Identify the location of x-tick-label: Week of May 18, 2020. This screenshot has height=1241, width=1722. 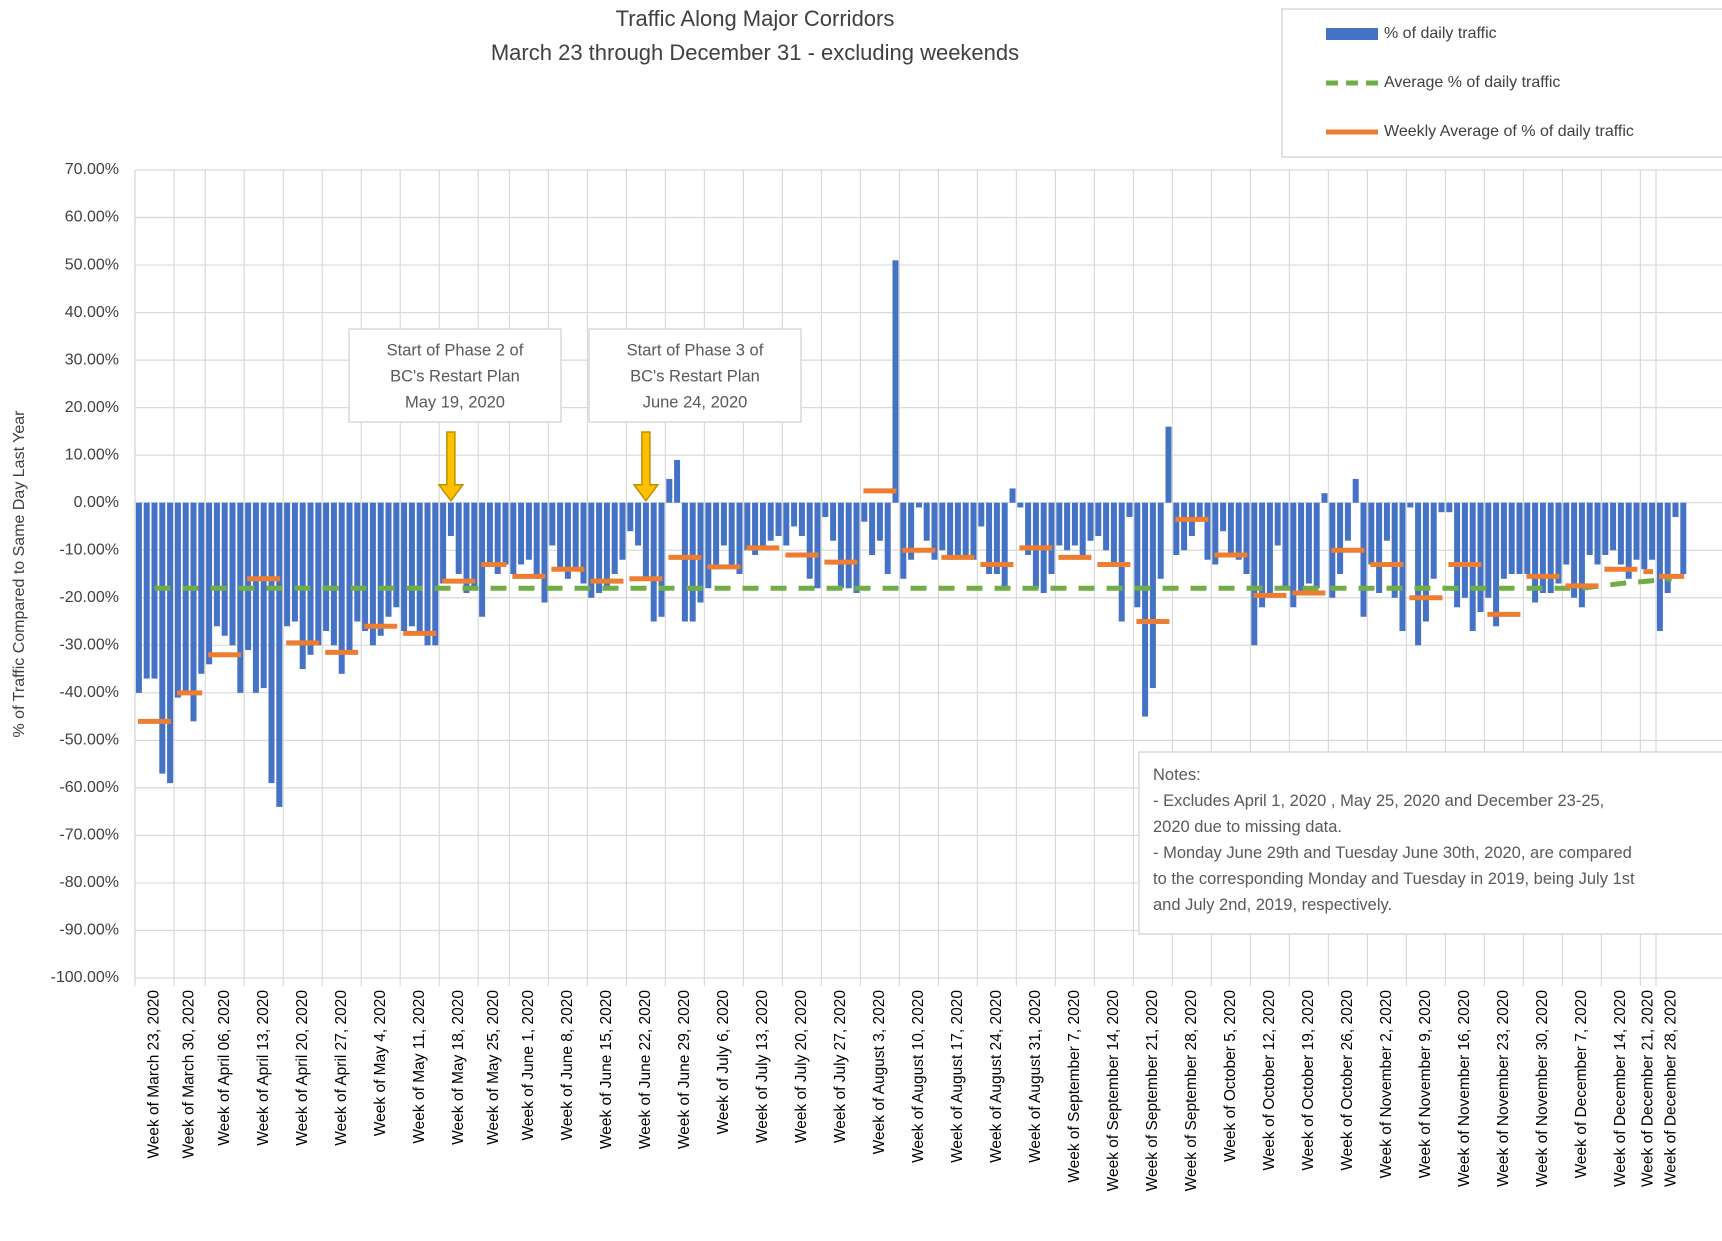
(458, 1067).